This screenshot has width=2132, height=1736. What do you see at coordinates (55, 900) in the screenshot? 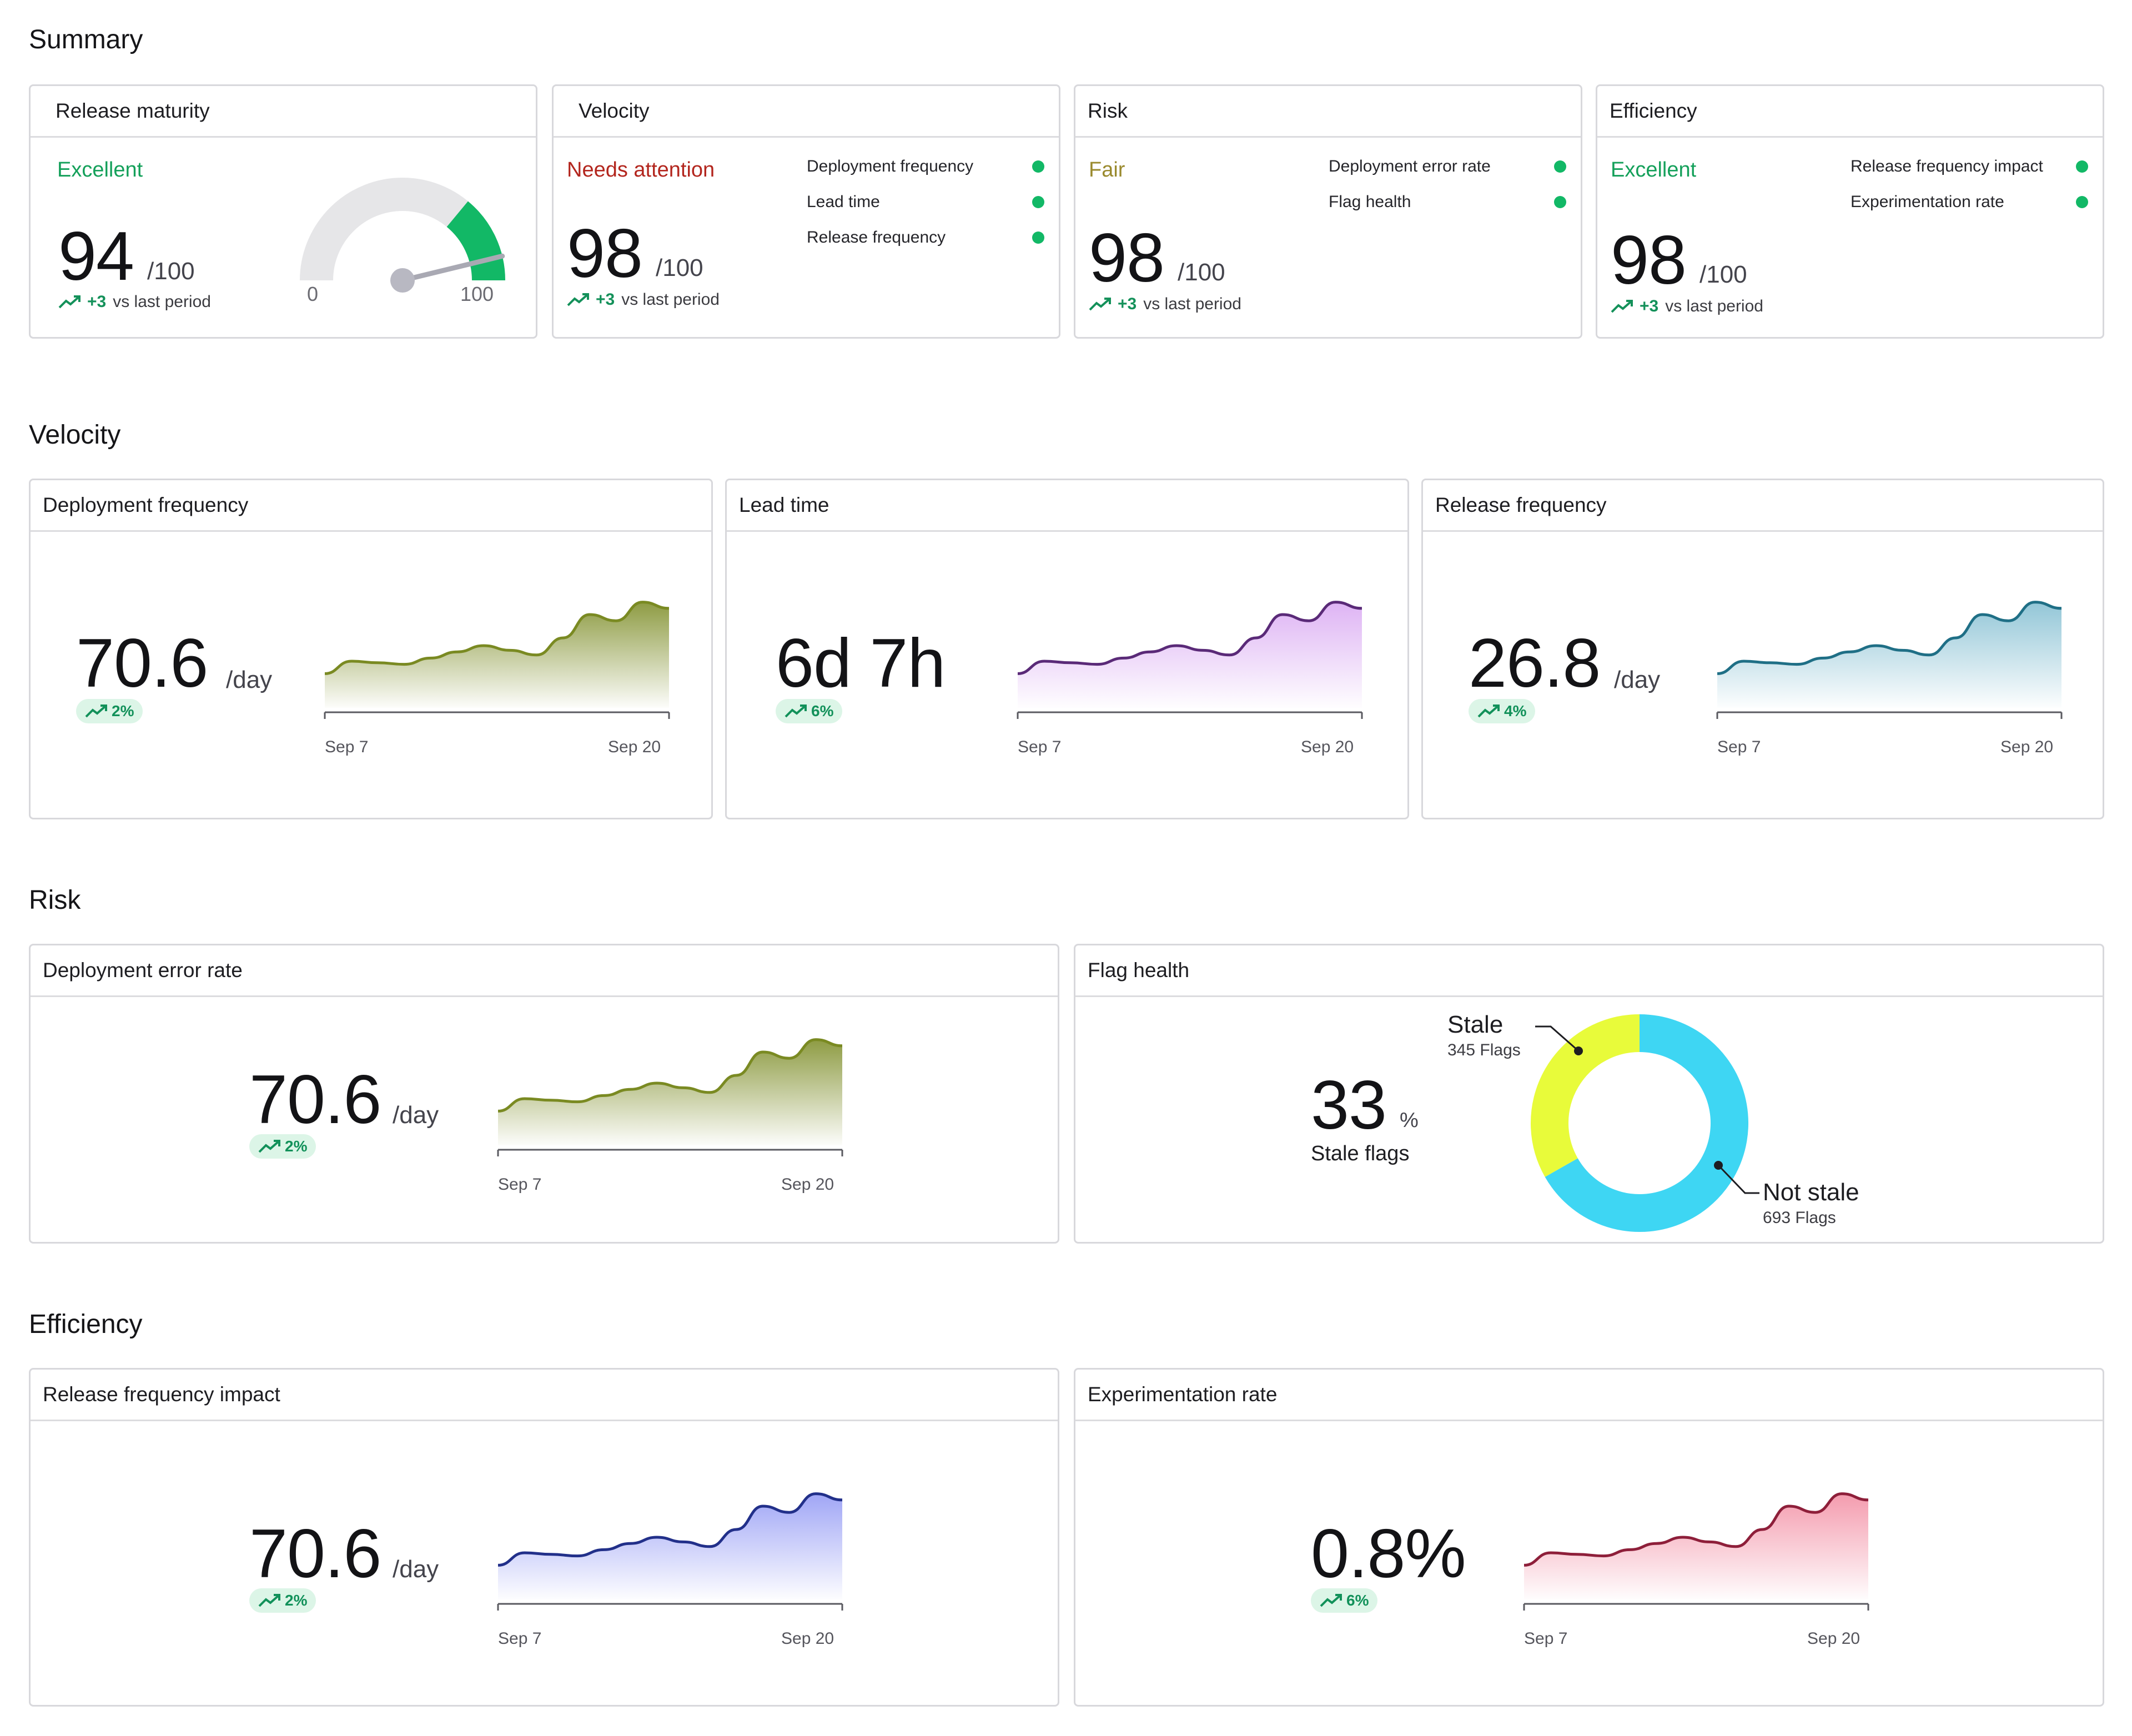
I see `section-title-risk: Risk` at bounding box center [55, 900].